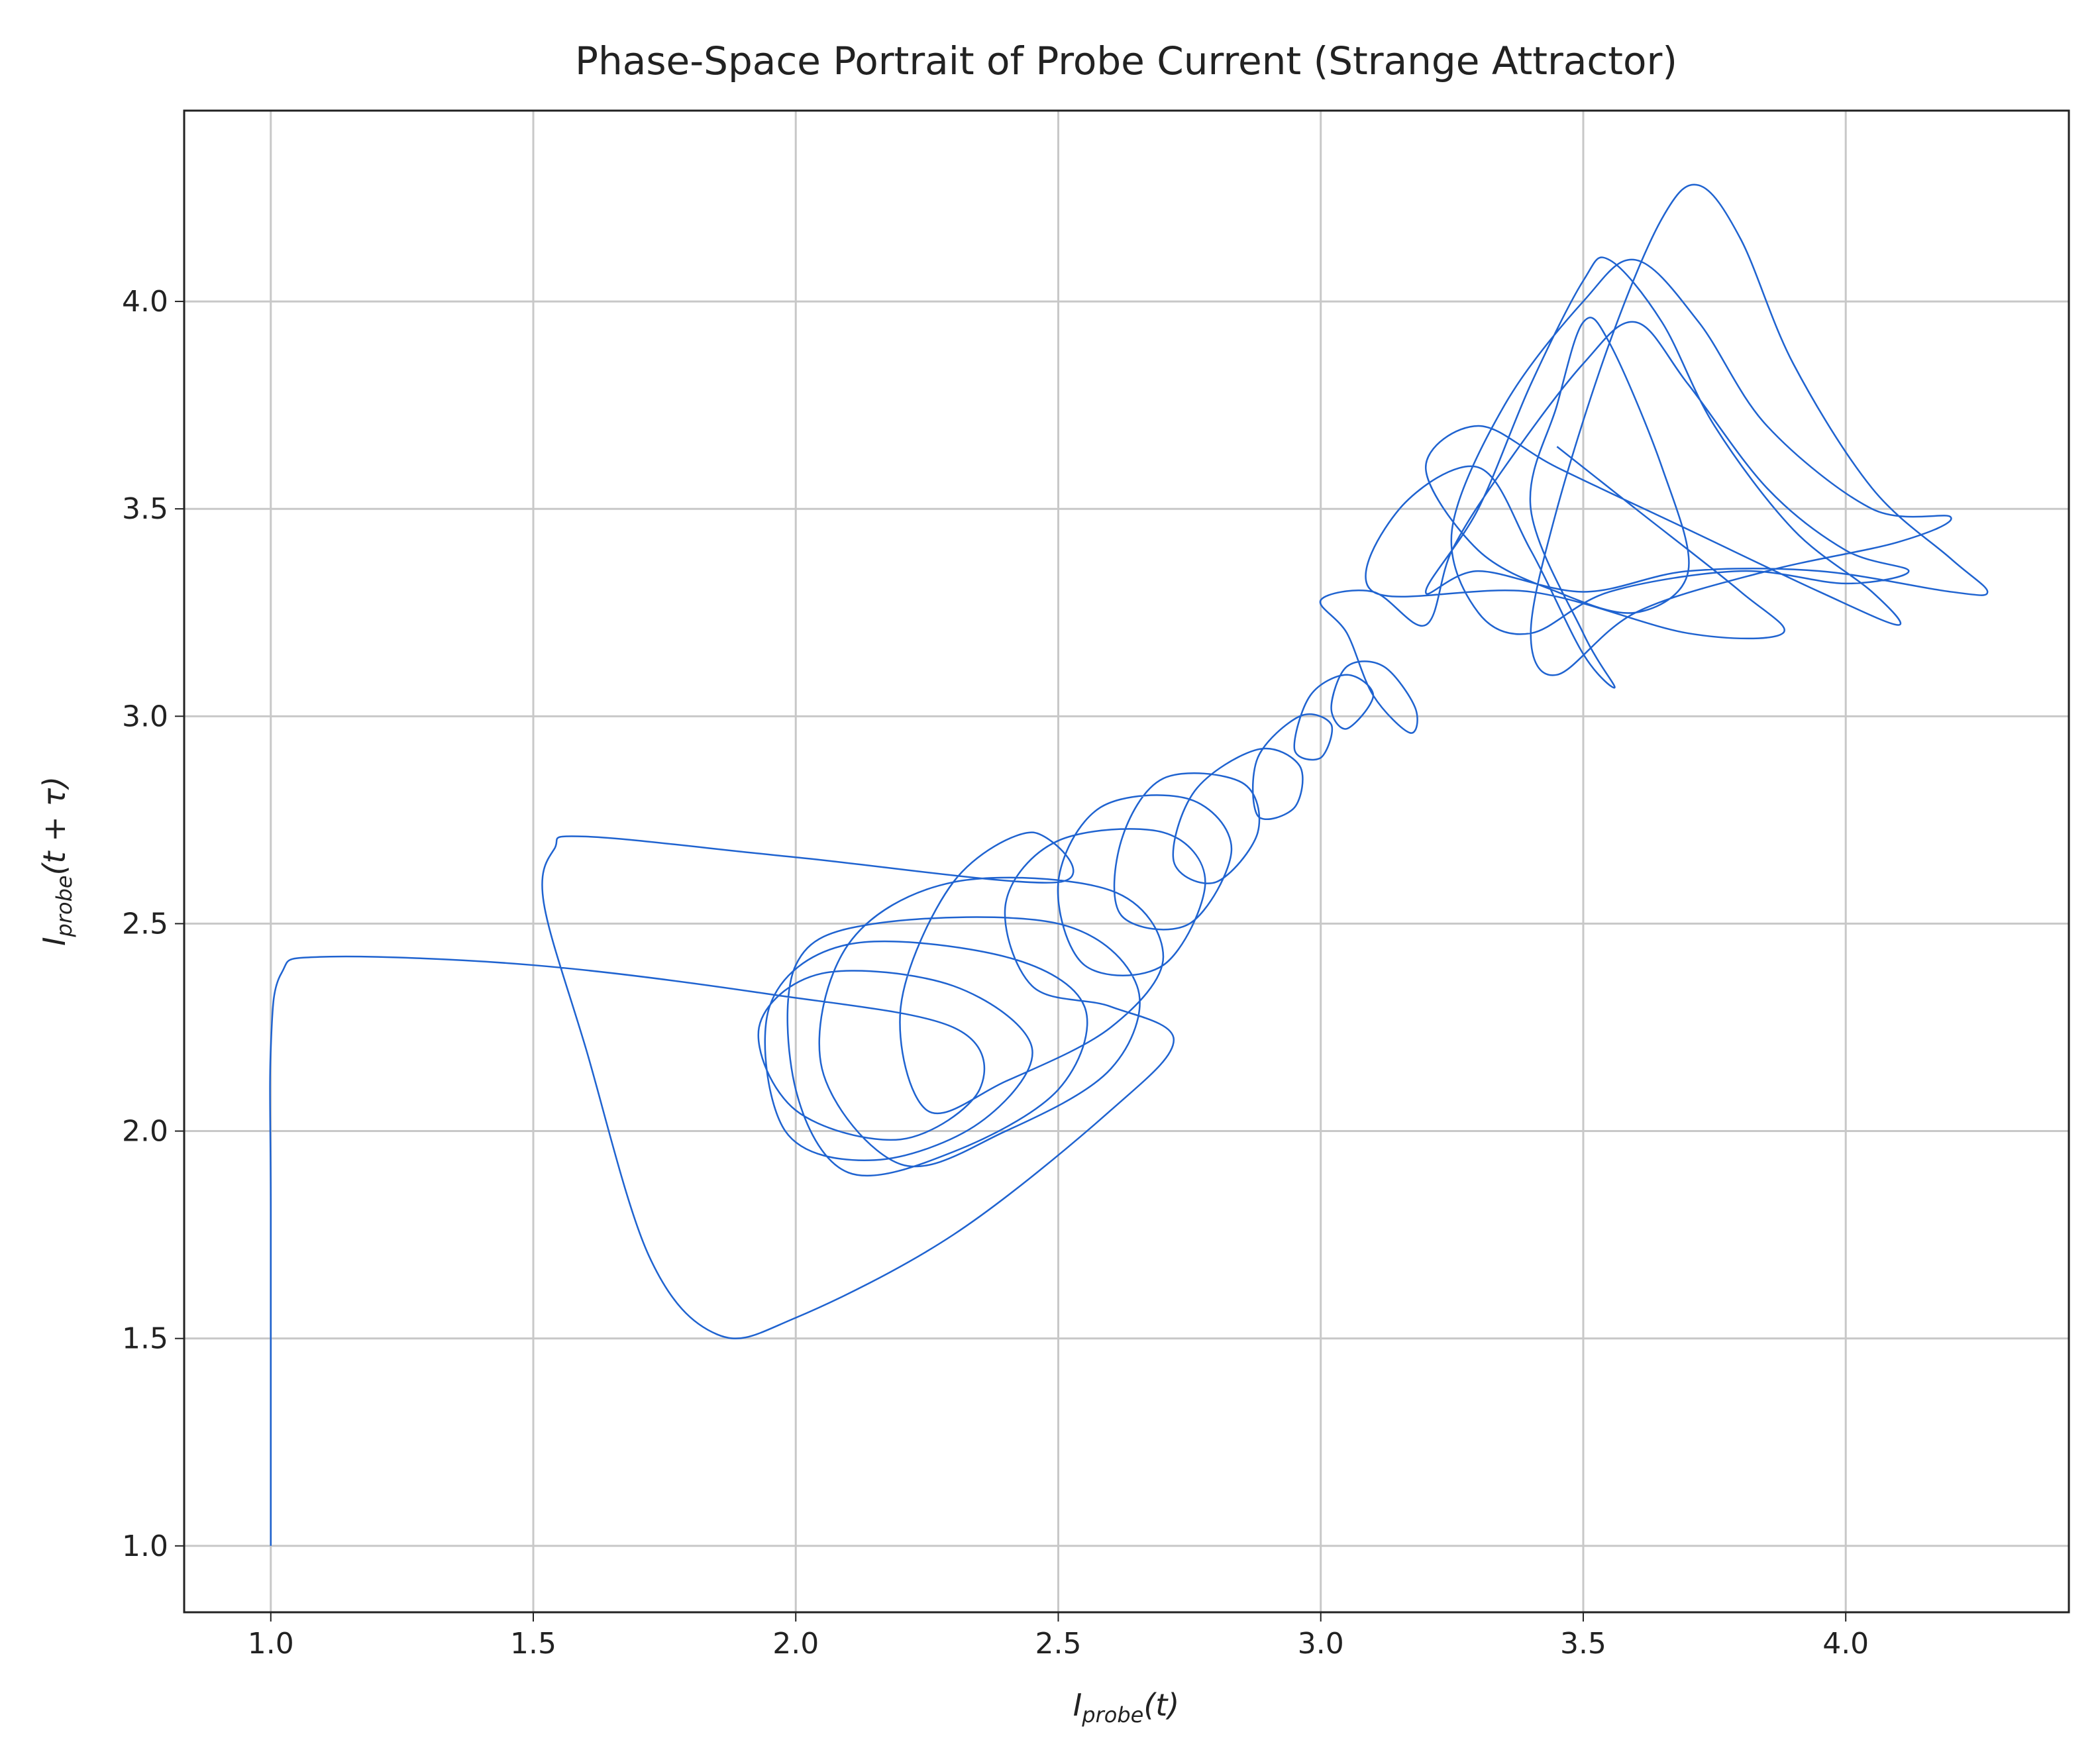  What do you see at coordinates (145, 1339) in the screenshot?
I see `y-tick-label: 1.5` at bounding box center [145, 1339].